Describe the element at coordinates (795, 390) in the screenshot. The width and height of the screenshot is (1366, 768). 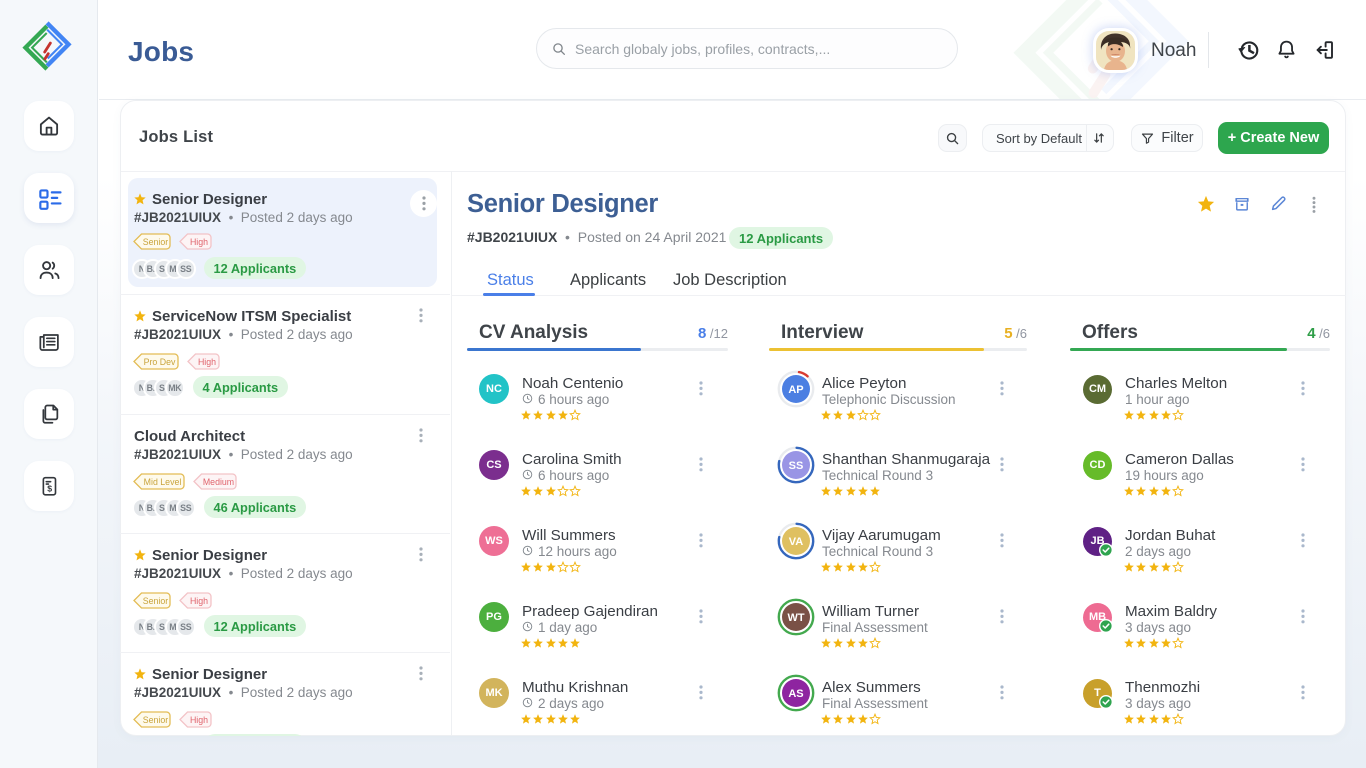
I see `svg-text: AP` at that location.